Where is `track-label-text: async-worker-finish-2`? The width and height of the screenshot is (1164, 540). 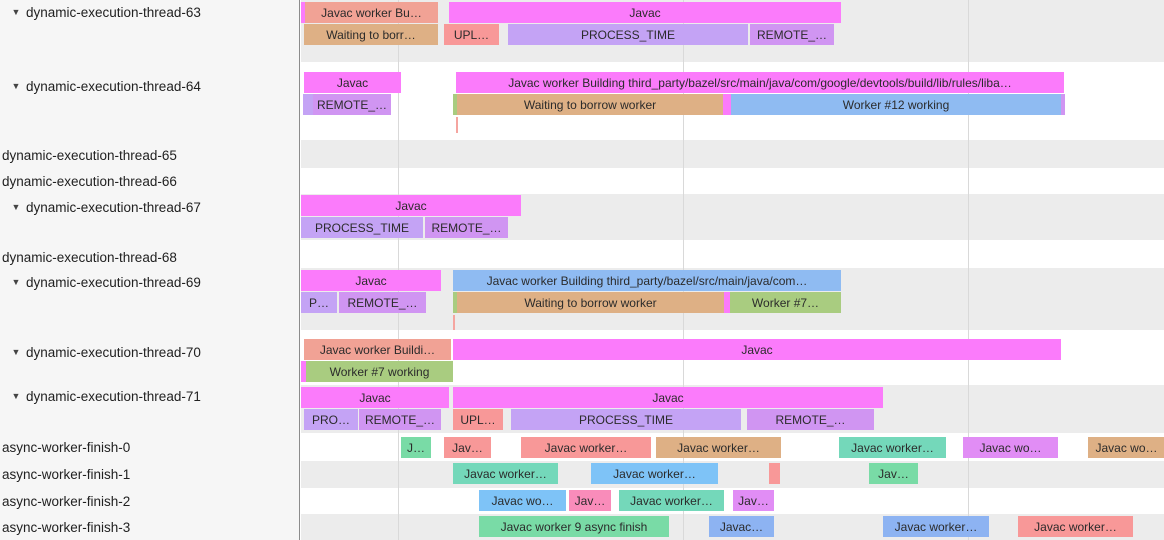 track-label-text: async-worker-finish-2 is located at coordinates (66, 501).